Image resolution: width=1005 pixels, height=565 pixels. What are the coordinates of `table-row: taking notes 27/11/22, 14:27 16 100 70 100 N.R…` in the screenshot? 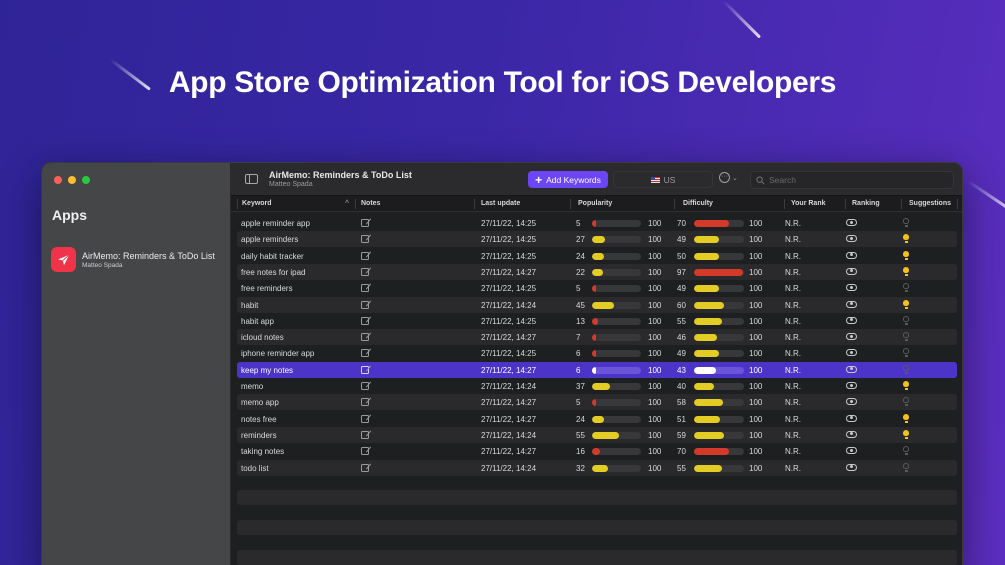 It's located at (597, 451).